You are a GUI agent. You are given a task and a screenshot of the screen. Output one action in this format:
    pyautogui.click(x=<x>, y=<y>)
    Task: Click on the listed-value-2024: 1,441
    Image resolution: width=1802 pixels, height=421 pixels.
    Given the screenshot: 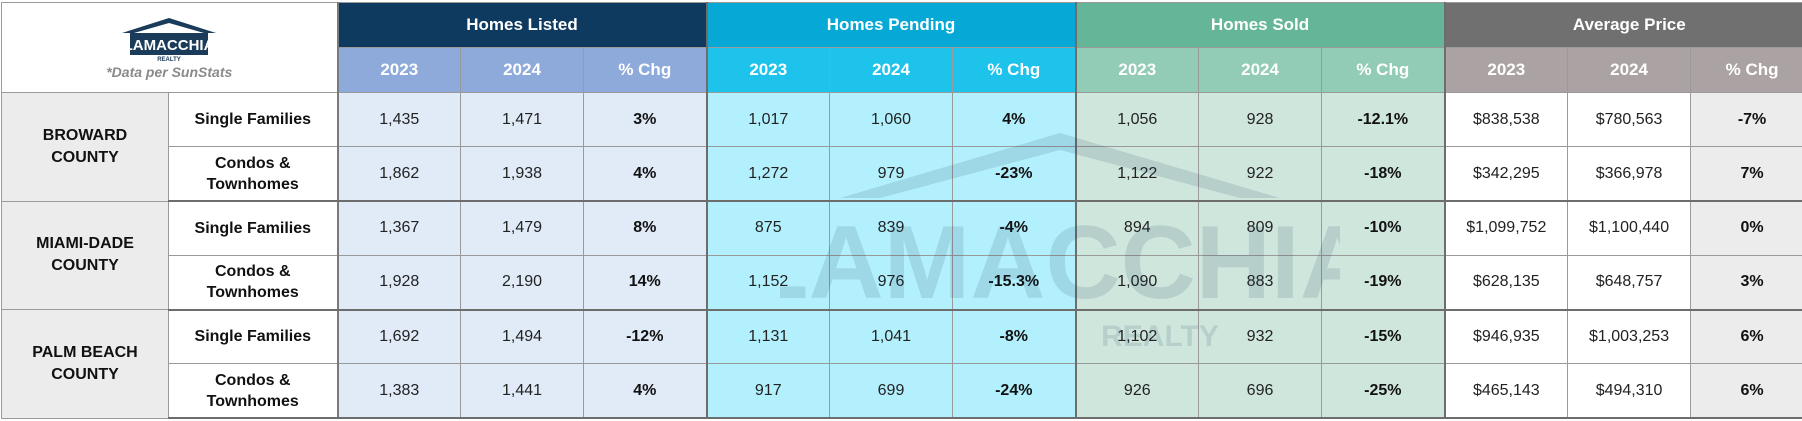 What is the action you would take?
    pyautogui.click(x=522, y=391)
    